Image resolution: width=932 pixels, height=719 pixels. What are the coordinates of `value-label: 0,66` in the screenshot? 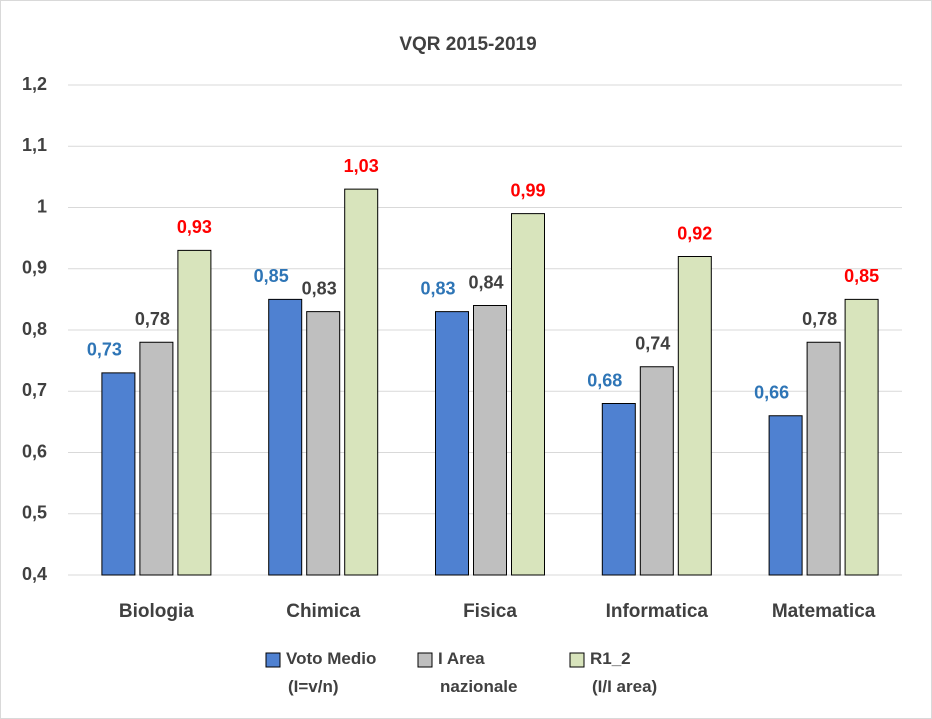 It's located at (771, 393).